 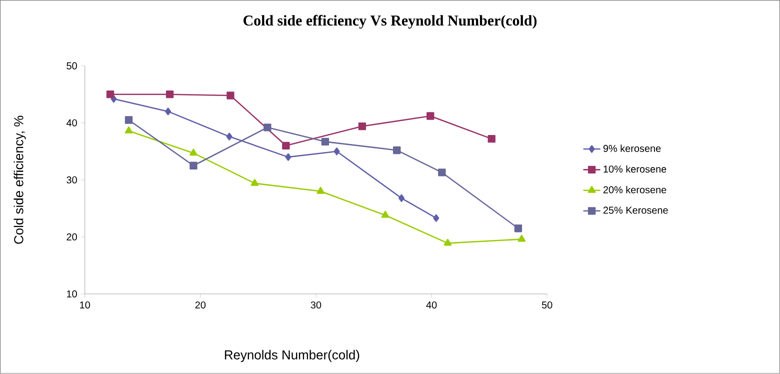 I want to click on y-tick-label: 30, so click(x=71, y=180).